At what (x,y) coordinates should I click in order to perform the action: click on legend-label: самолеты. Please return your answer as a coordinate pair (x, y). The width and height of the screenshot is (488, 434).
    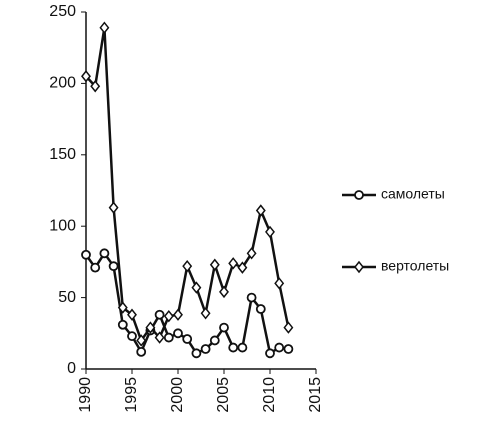
    Looking at the image, I should click on (413, 194).